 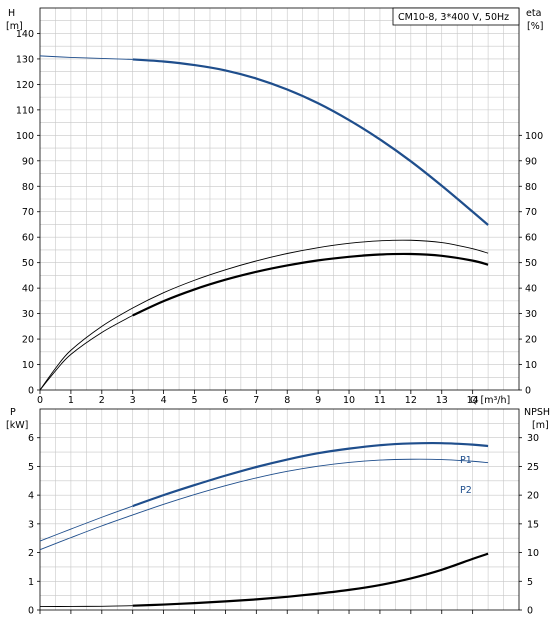 What do you see at coordinates (13, 412) in the screenshot?
I see `power-axis-label-top: P` at bounding box center [13, 412].